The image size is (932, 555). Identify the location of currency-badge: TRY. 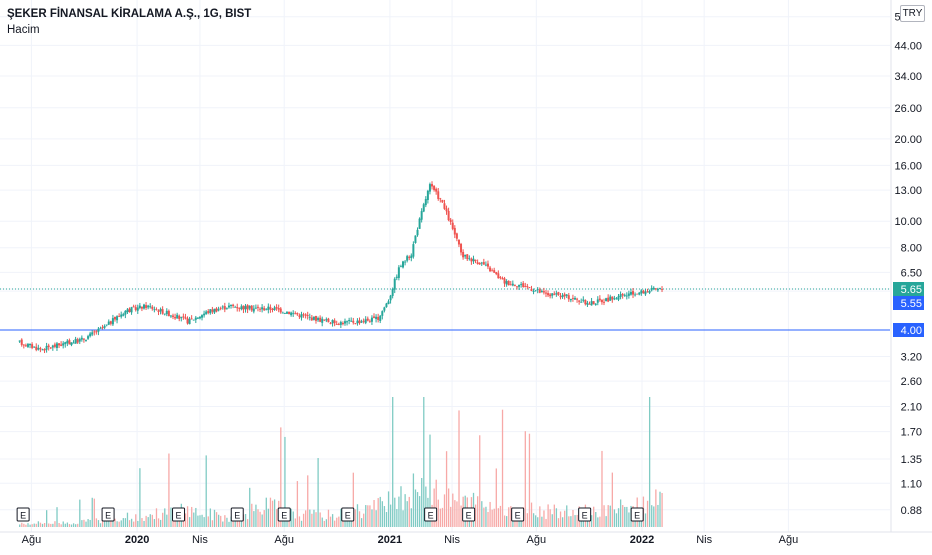
(912, 13).